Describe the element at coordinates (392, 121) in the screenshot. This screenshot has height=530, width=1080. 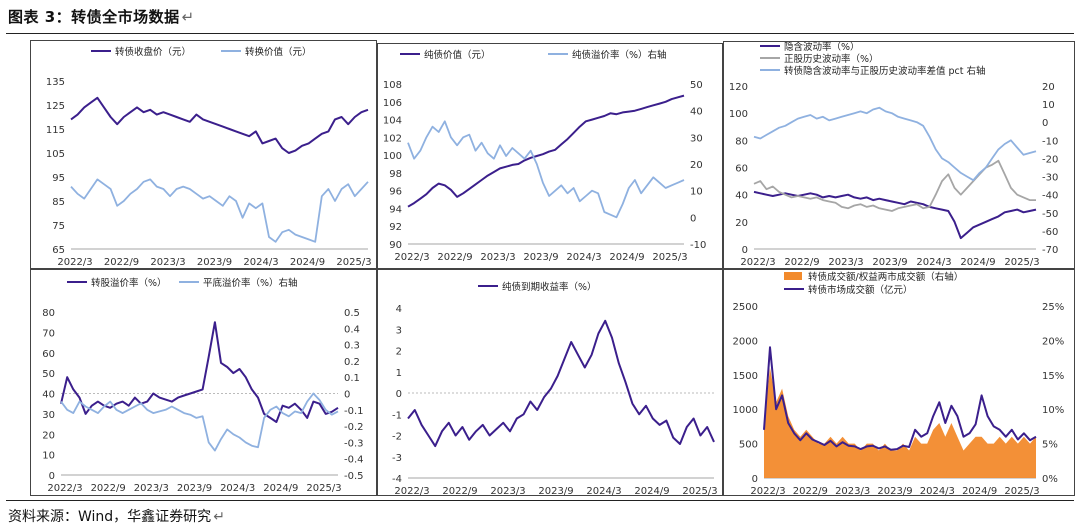
I see `y-tick-left: 104` at that location.